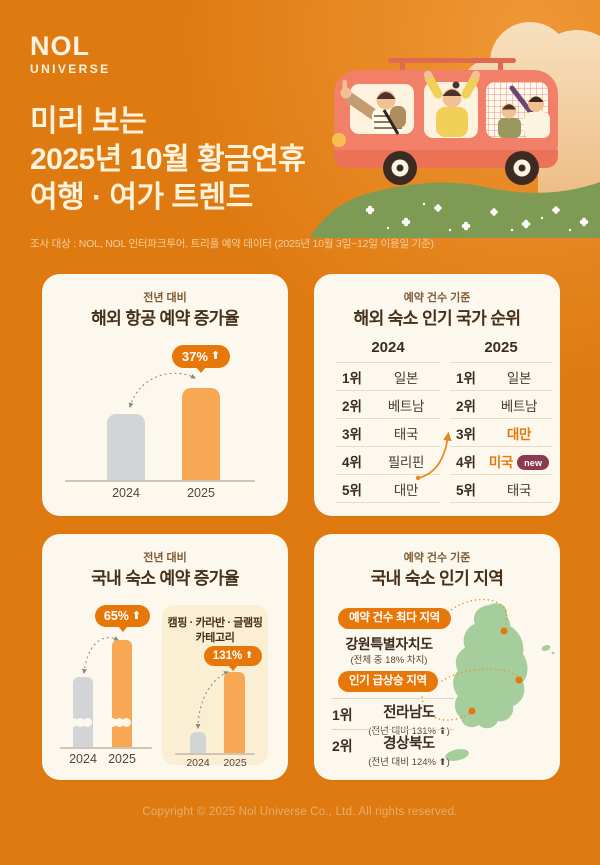  I want to click on card-title: 국내 숙소 예약 증가율, so click(165, 578).